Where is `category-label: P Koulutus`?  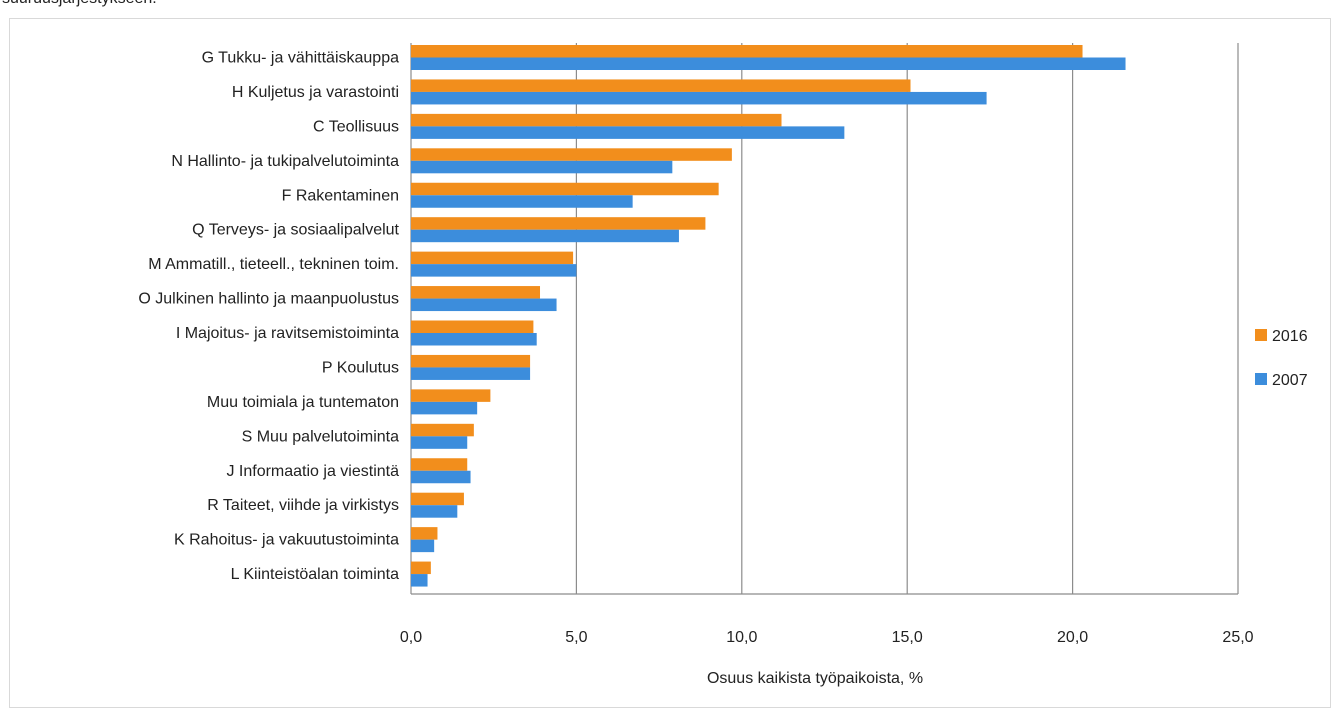
category-label: P Koulutus is located at coordinates (360, 367).